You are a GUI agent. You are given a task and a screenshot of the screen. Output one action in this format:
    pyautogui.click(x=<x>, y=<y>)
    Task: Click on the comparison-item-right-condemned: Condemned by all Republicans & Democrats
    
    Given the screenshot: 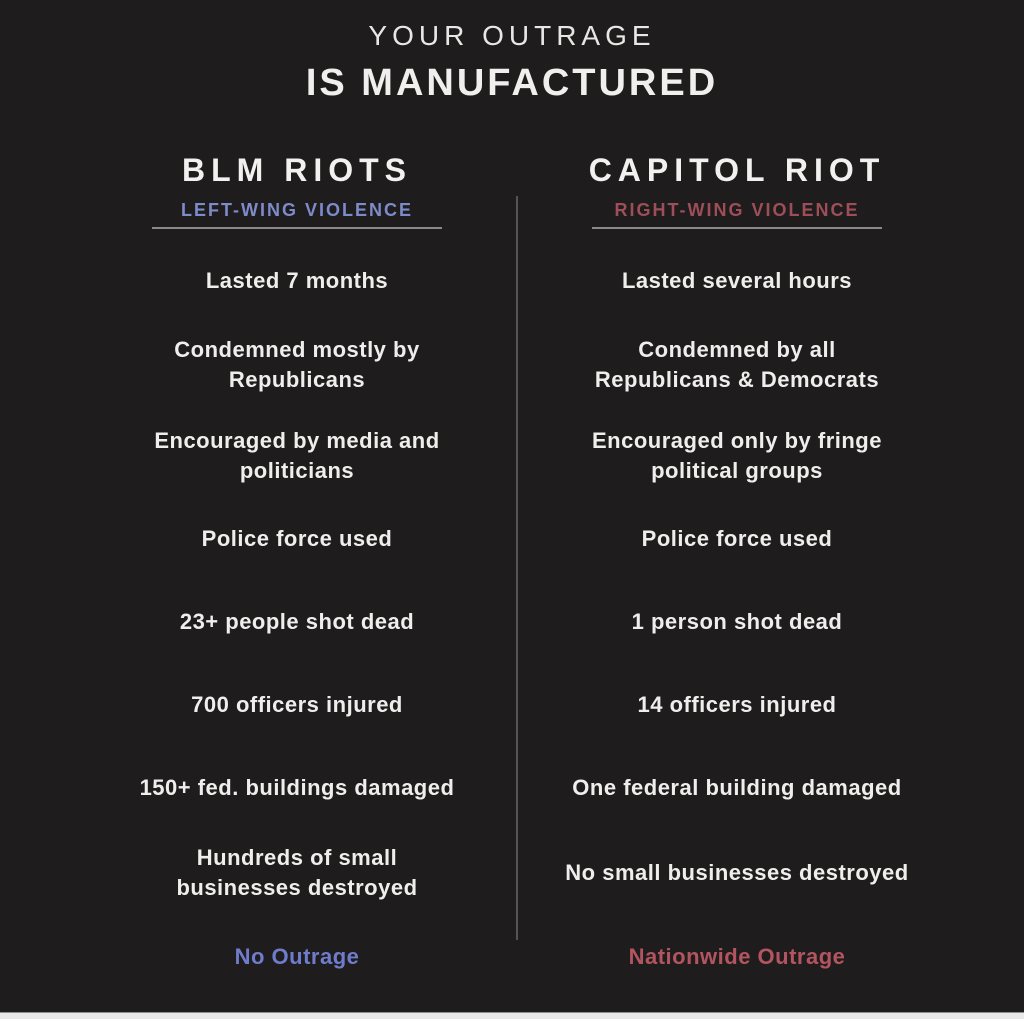 What is the action you would take?
    pyautogui.click(x=737, y=364)
    